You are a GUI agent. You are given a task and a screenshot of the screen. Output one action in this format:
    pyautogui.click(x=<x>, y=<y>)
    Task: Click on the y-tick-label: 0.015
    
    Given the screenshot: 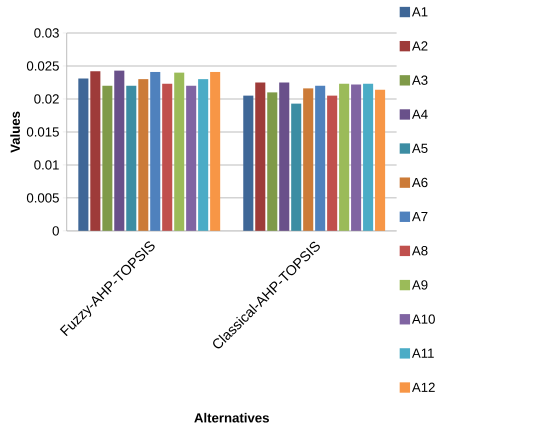 What is the action you would take?
    pyautogui.click(x=42, y=131)
    